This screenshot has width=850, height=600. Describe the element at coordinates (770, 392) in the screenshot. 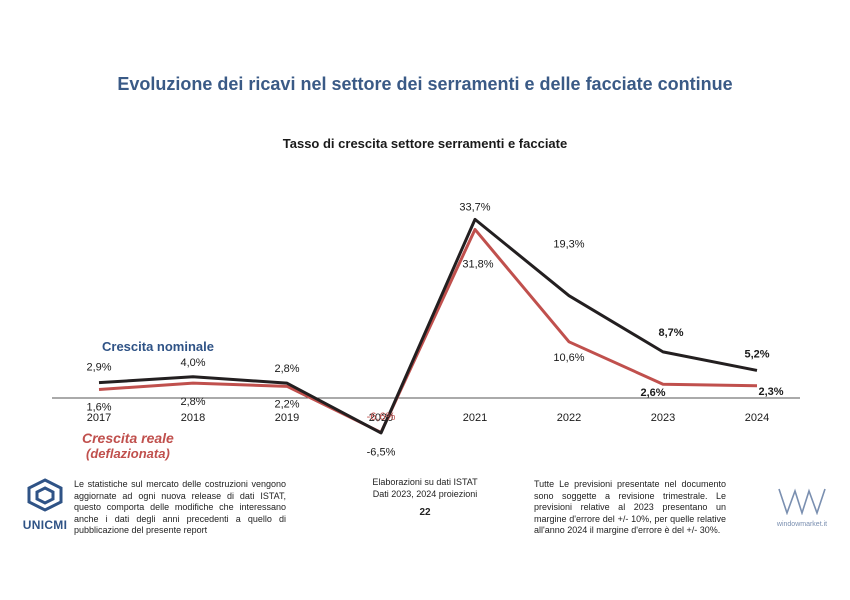

I see `data-label-real: 2,3%` at that location.